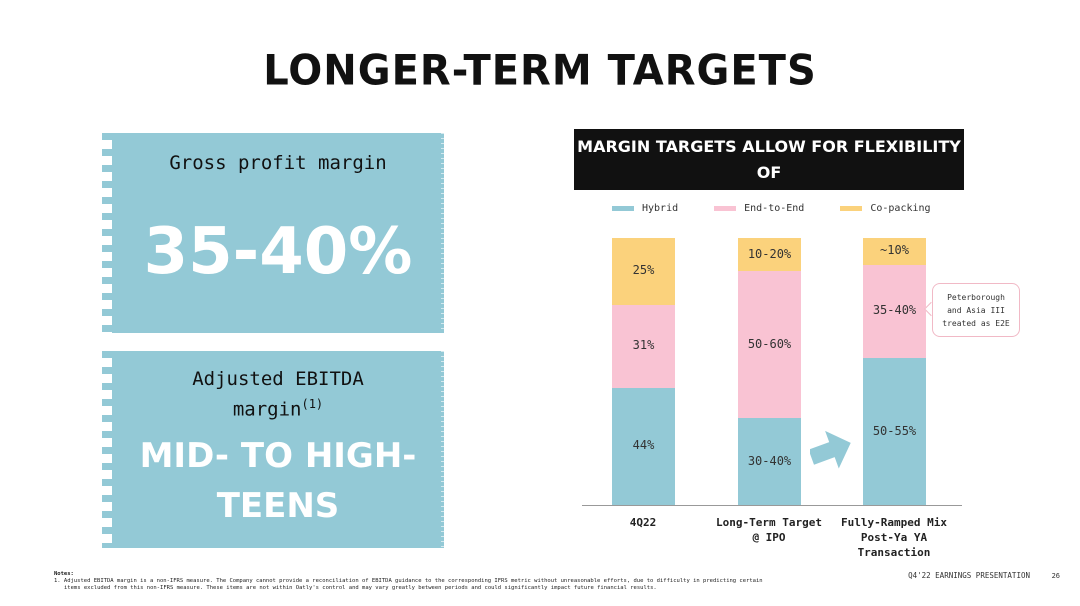  What do you see at coordinates (894, 537) in the screenshot?
I see `x-tick-label: Fully-Ramped Mix Post-Ya YA Transaction` at bounding box center [894, 537].